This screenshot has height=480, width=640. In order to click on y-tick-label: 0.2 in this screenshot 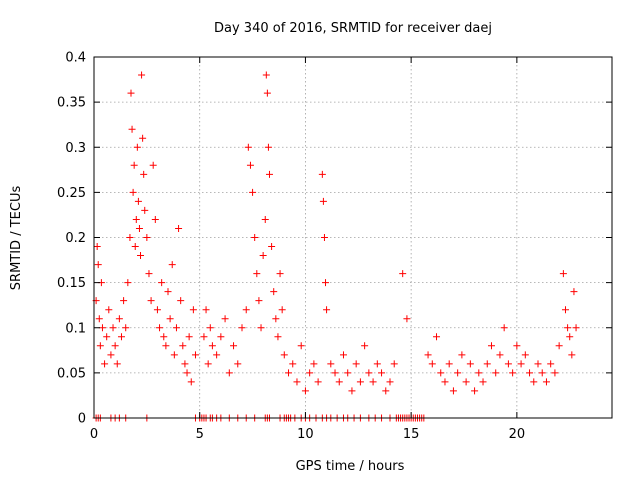, I will do `click(75, 238)`.